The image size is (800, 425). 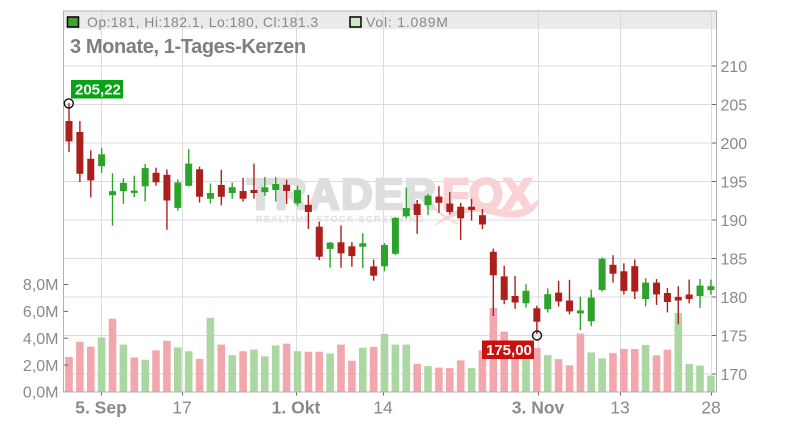 I want to click on svg-text: 185, so click(x=734, y=260).